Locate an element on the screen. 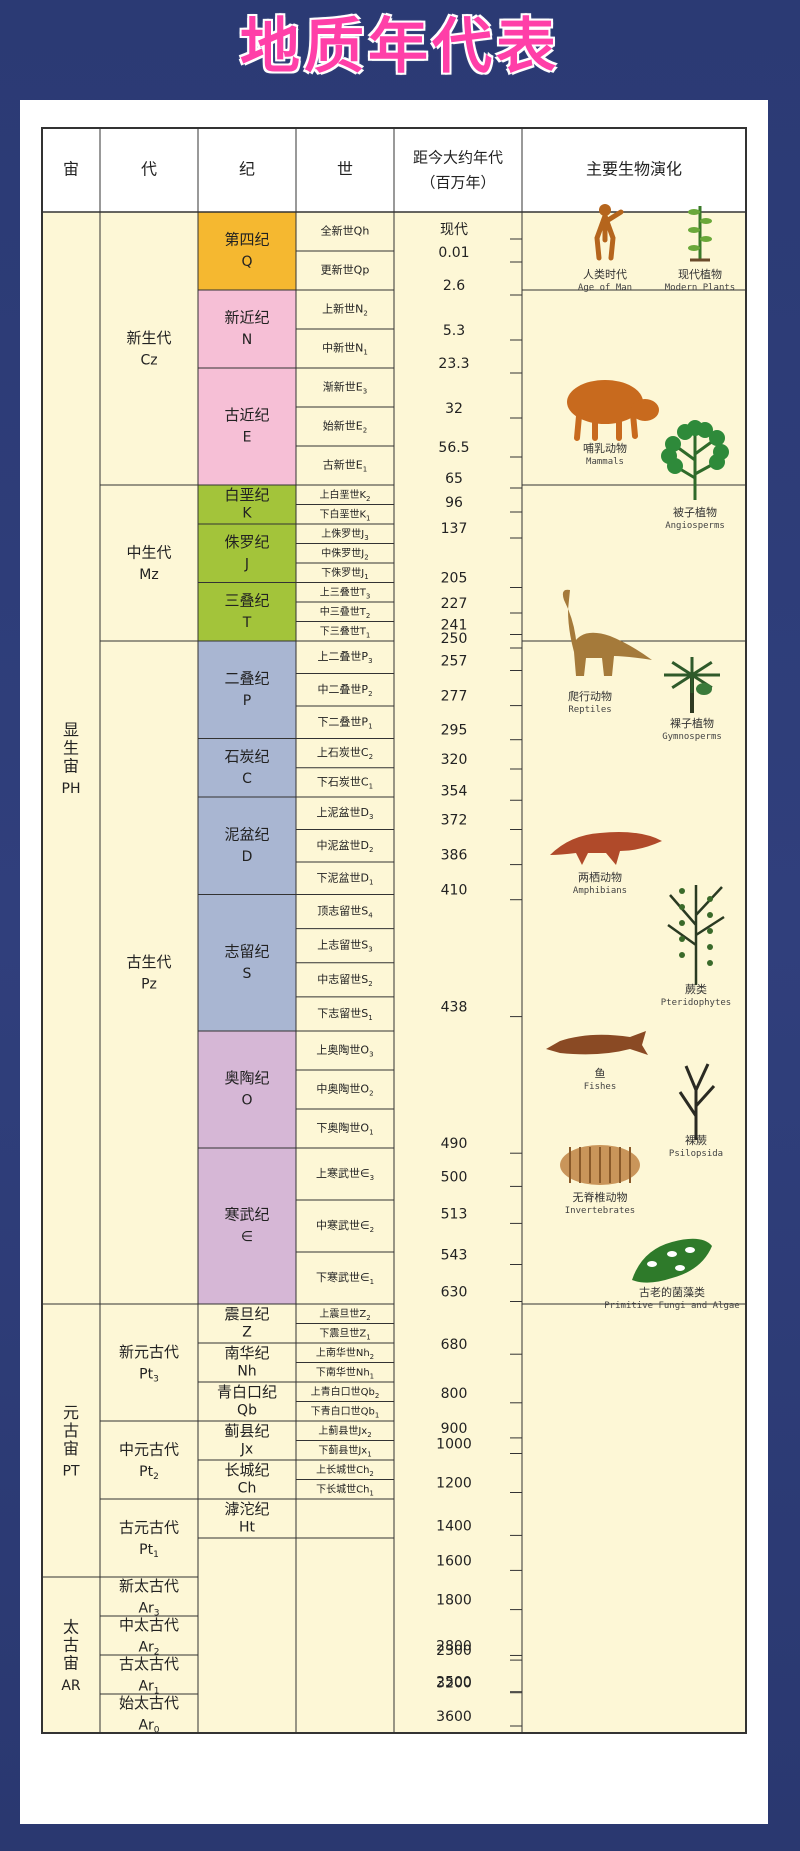  period-name: 南华纪 is located at coordinates (246, 1353).